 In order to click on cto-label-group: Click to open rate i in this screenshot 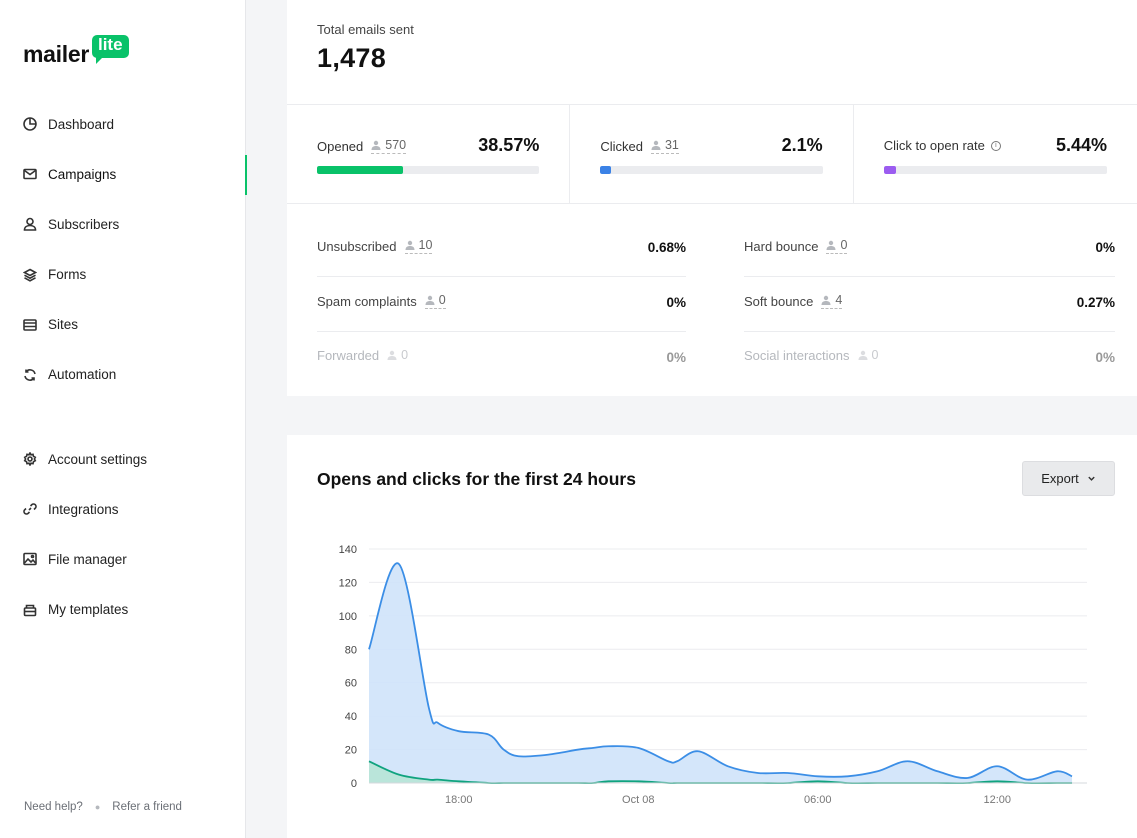, I will do `click(942, 145)`.